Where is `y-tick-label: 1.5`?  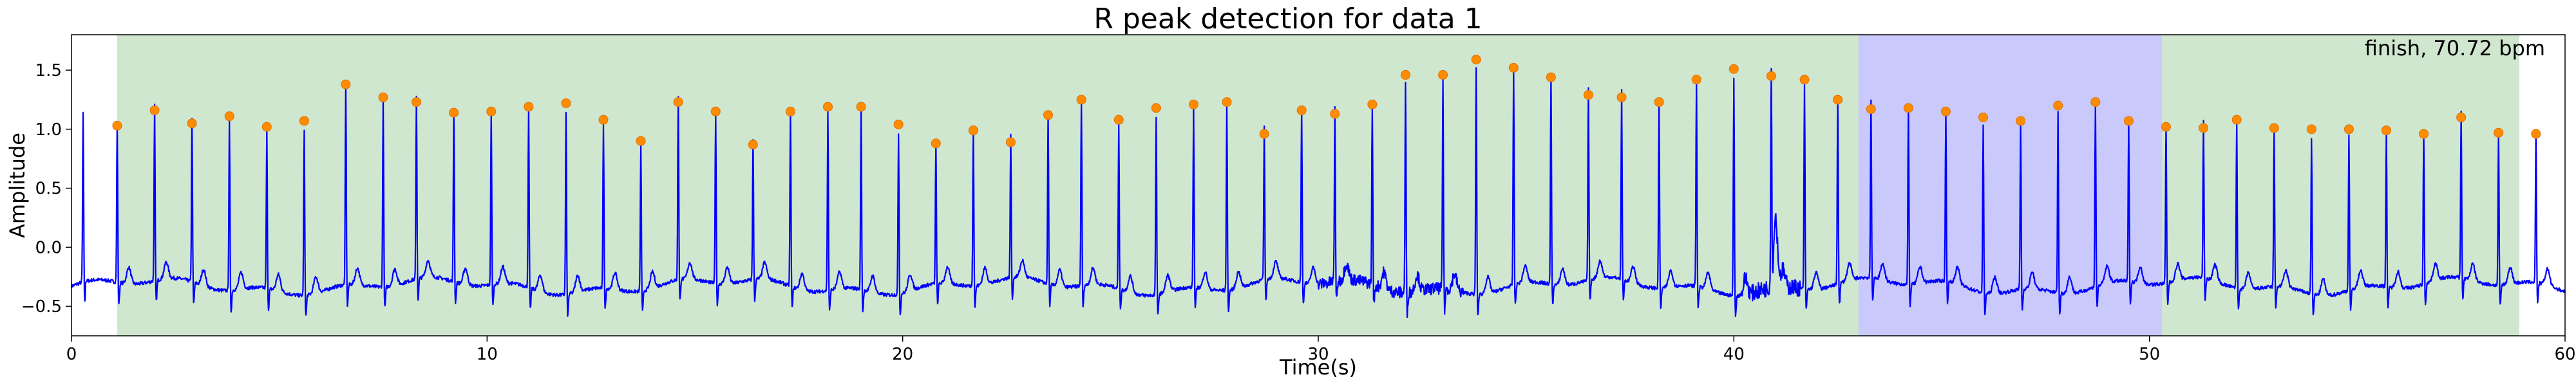 y-tick-label: 1.5 is located at coordinates (48, 70).